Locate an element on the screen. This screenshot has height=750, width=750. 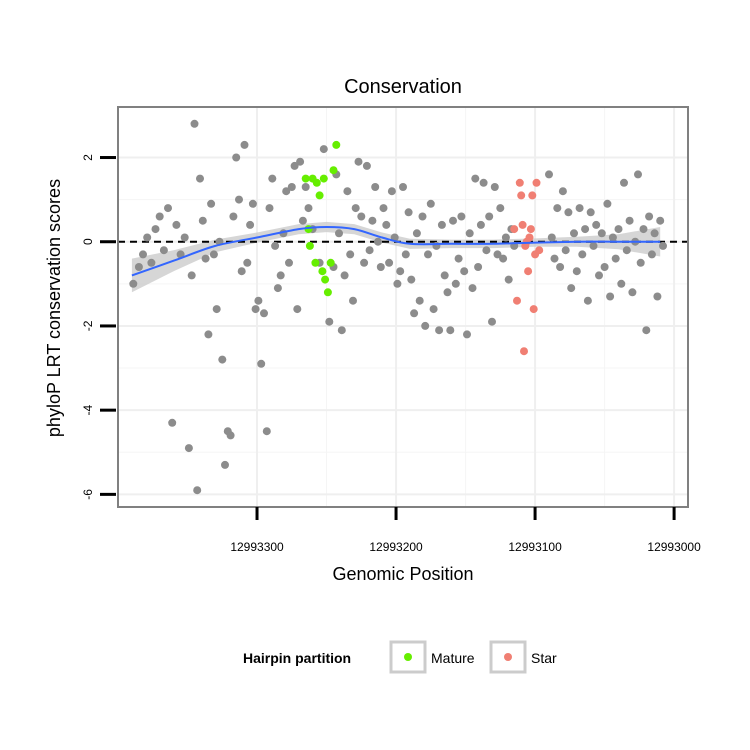
x-tick-label: 12993000 is located at coordinates (674, 547).